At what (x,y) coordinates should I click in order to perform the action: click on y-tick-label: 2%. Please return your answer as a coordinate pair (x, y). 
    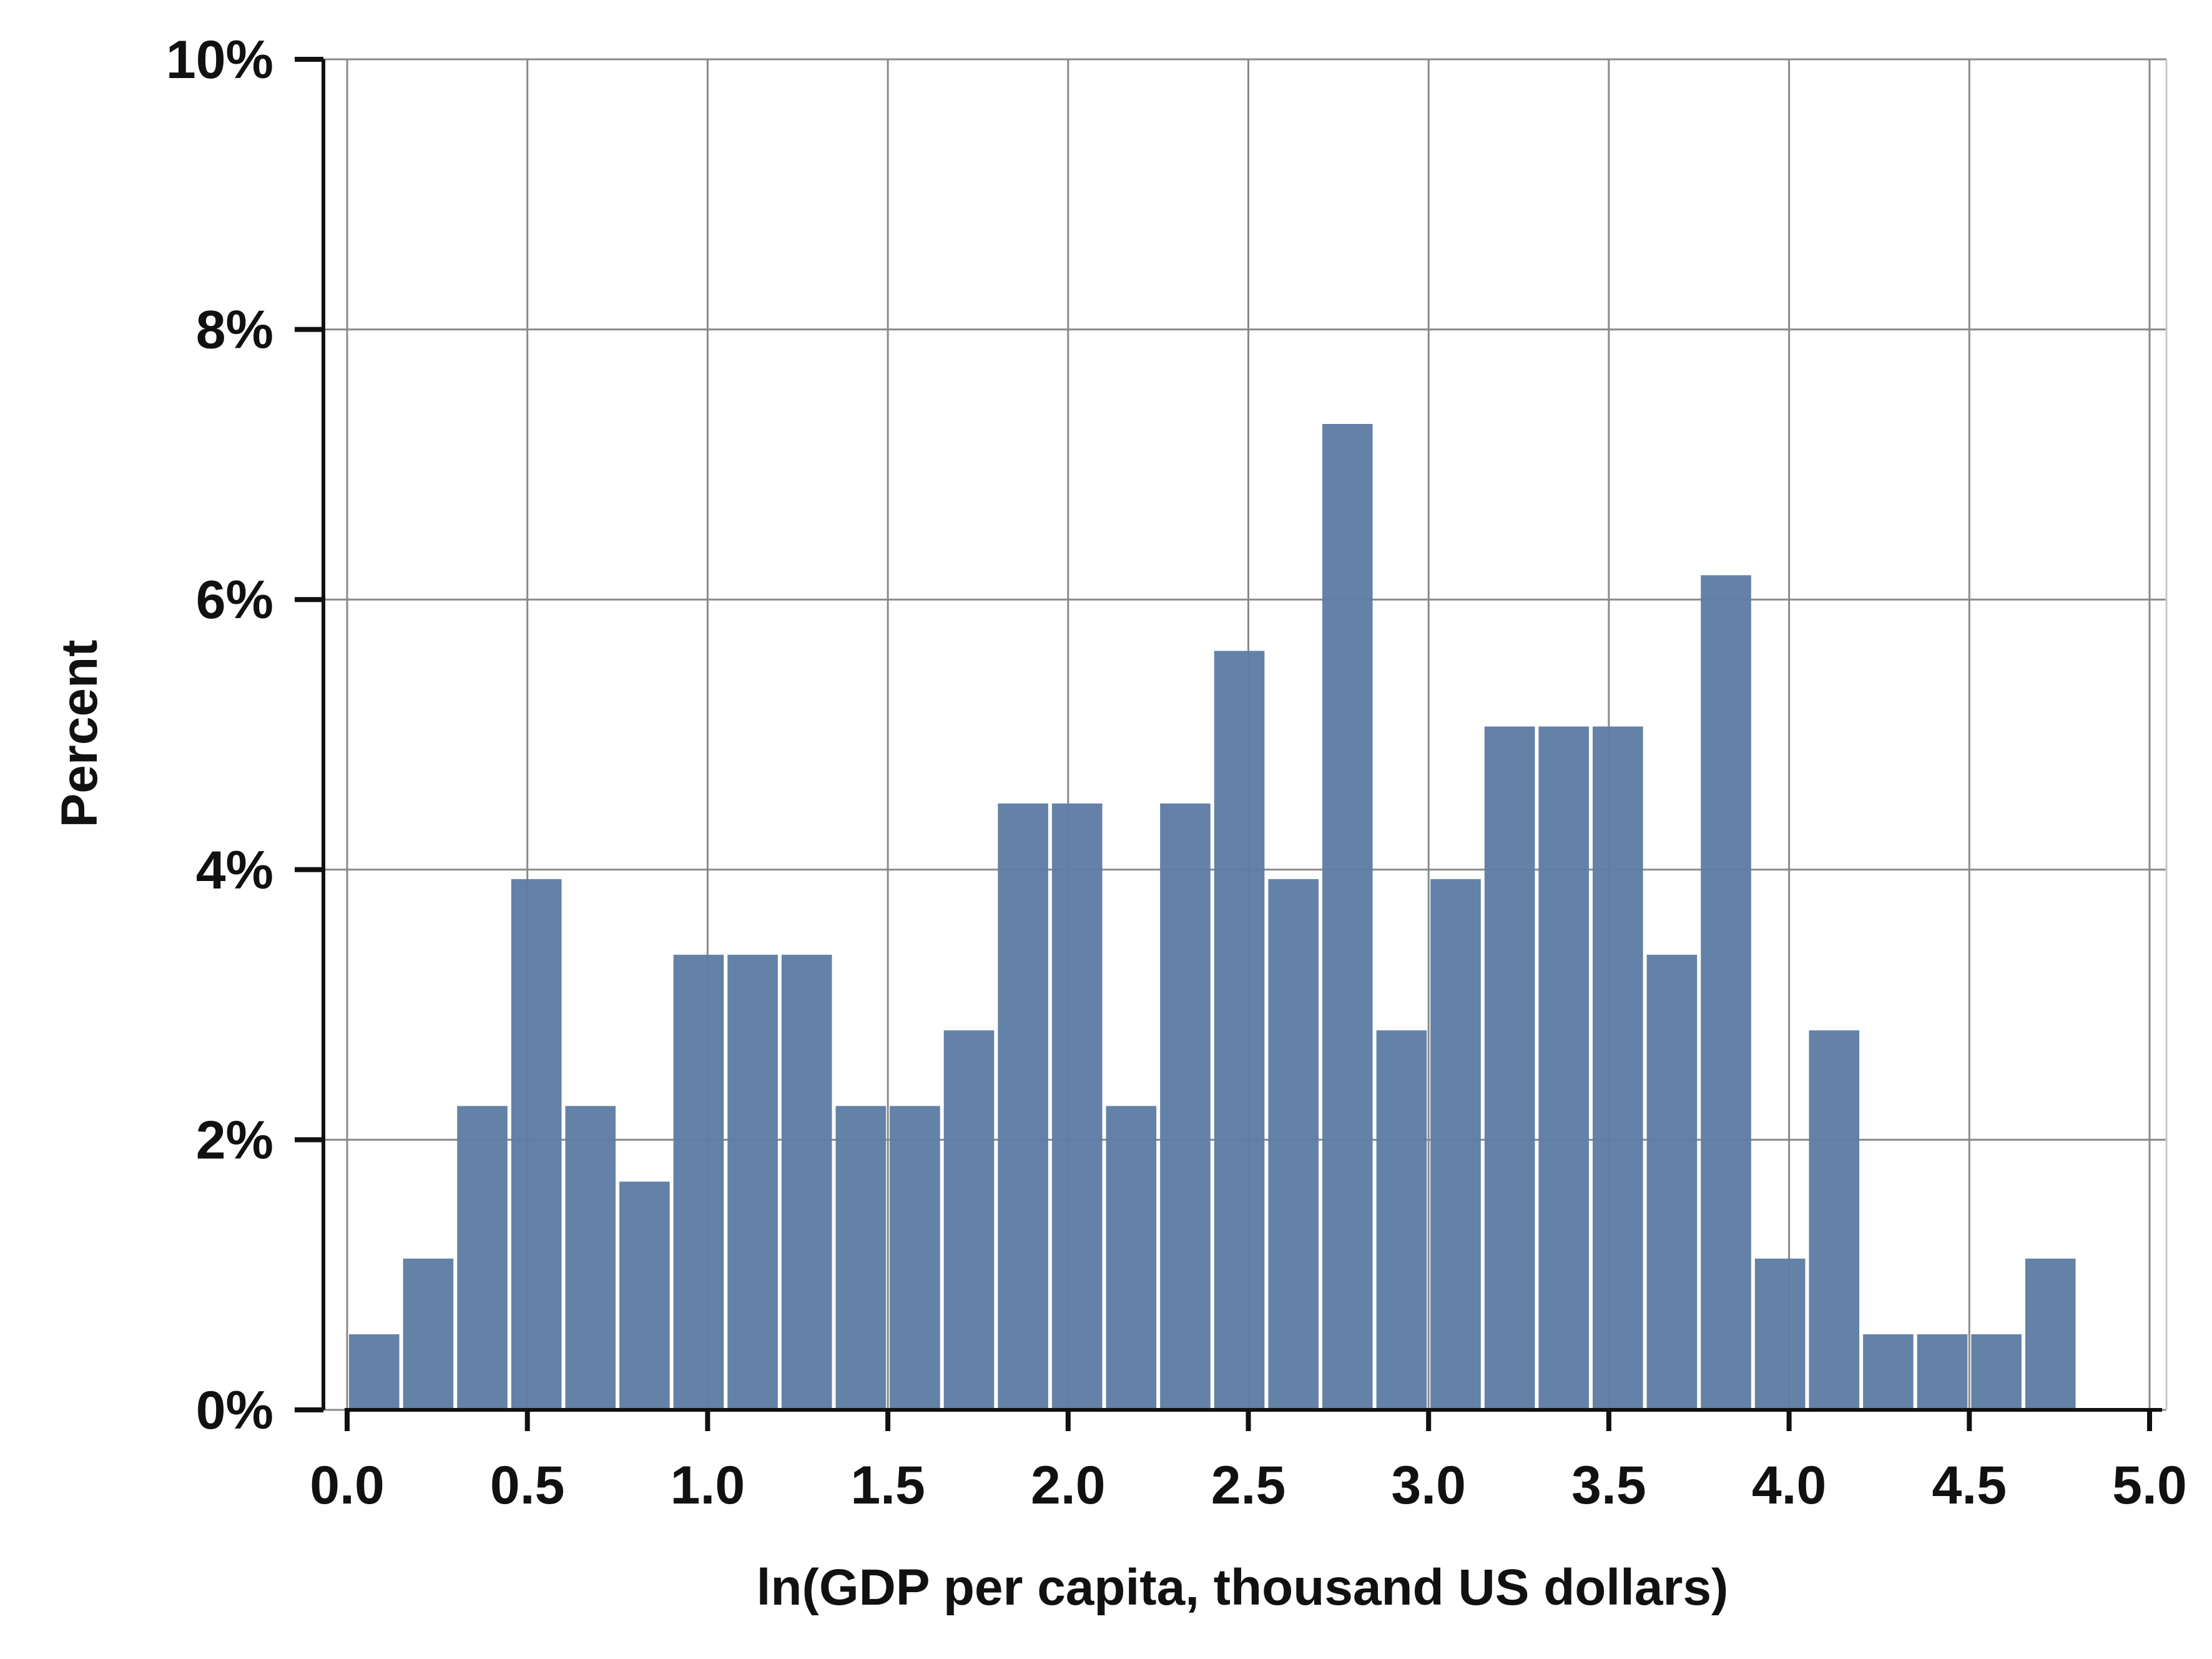
    Looking at the image, I should click on (234, 1140).